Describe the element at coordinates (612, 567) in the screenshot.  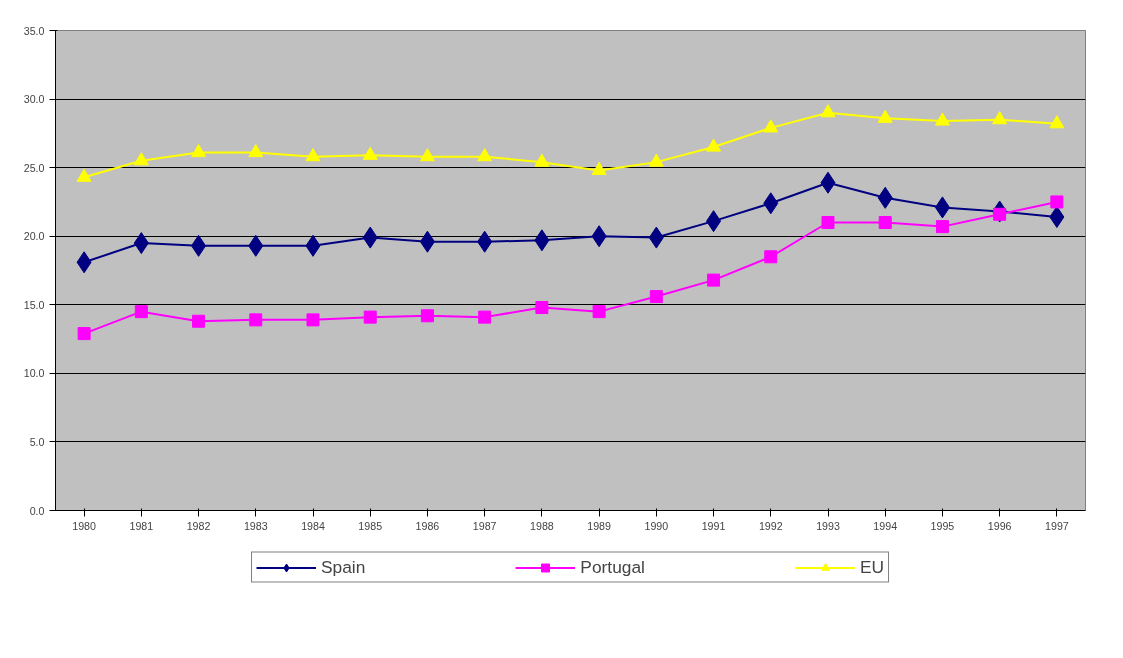
I see `legend-label: Portugal` at that location.